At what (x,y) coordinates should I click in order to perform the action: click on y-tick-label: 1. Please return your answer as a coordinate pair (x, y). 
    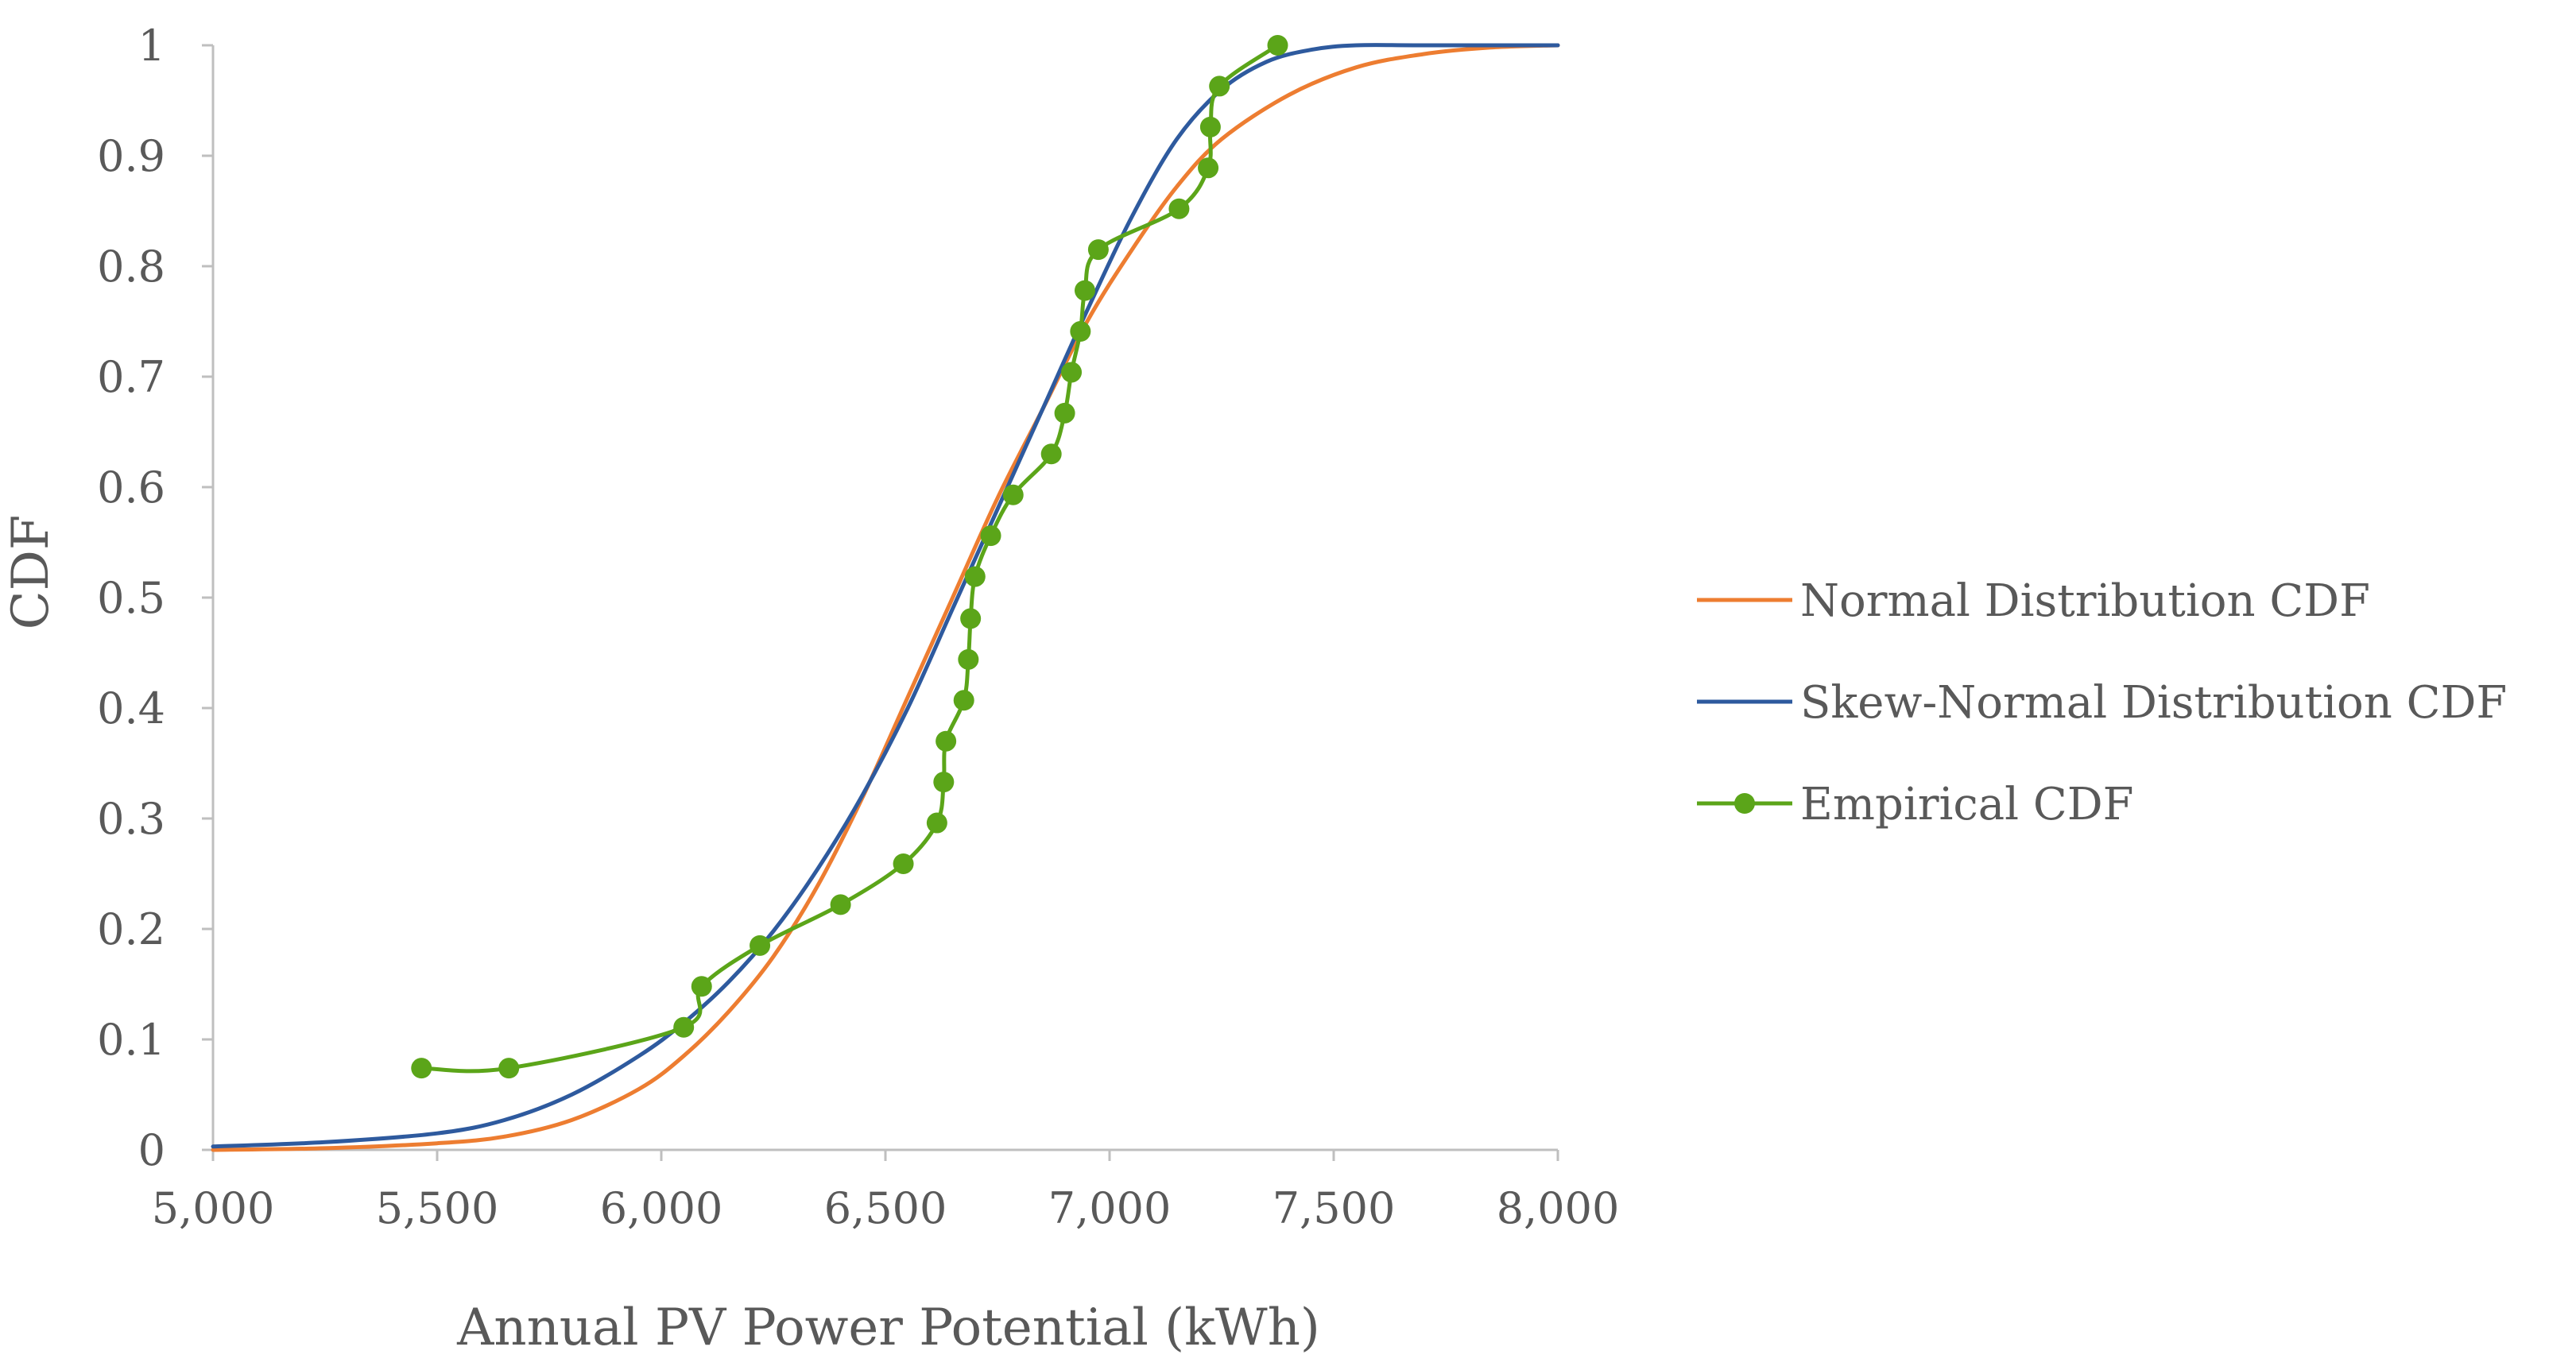
    Looking at the image, I should click on (151, 46).